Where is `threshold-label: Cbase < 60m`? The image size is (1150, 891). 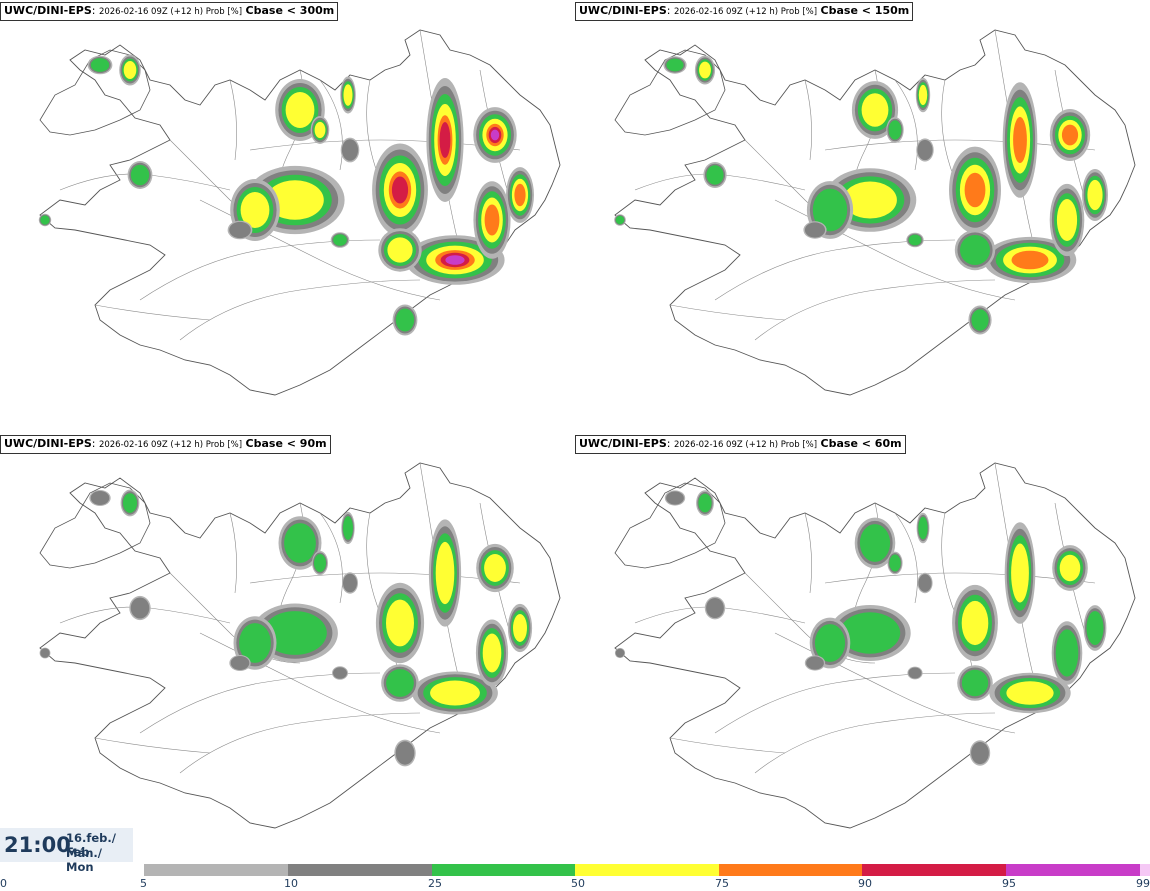
threshold-label: Cbase < 60m is located at coordinates (861, 443).